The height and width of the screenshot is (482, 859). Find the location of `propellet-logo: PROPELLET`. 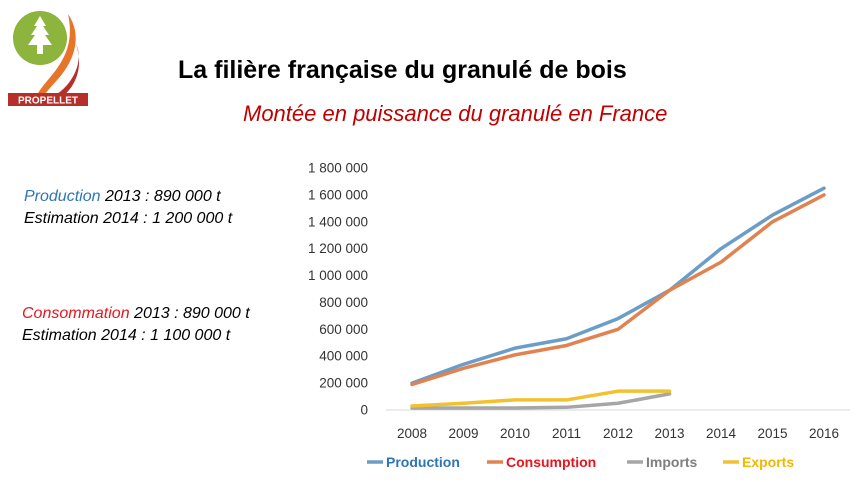

propellet-logo: PROPELLET is located at coordinates (48, 59).